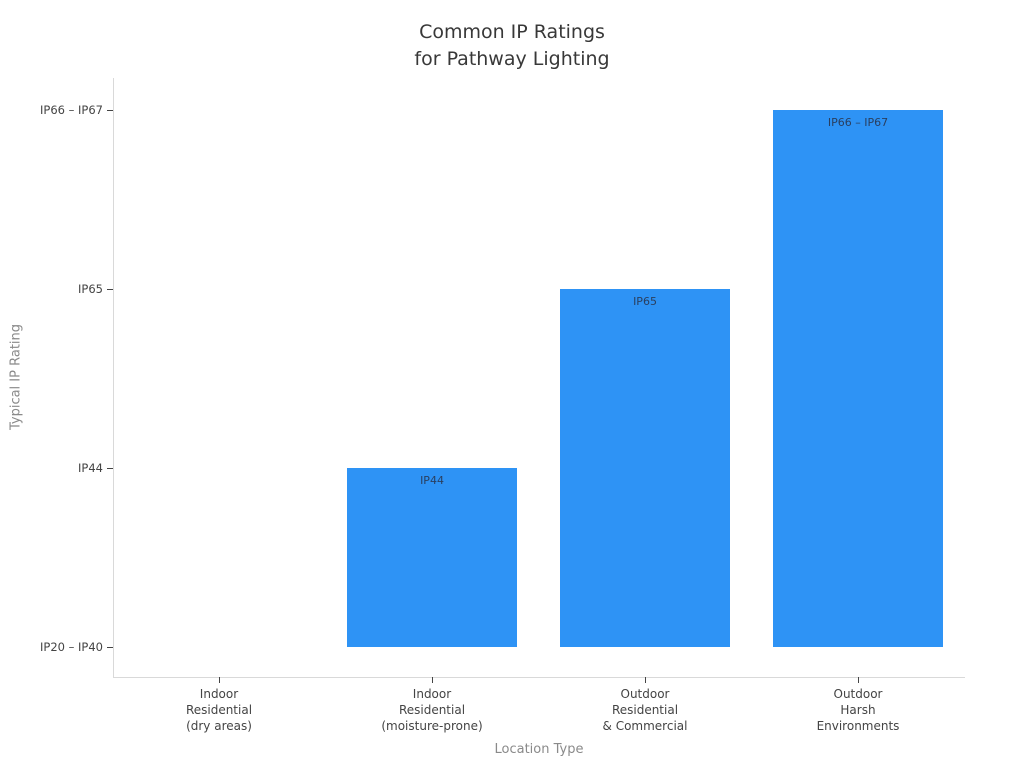 The height and width of the screenshot is (768, 1024). Describe the element at coordinates (71, 647) in the screenshot. I see `y-tick-label-0: IP20 – IP40` at that location.